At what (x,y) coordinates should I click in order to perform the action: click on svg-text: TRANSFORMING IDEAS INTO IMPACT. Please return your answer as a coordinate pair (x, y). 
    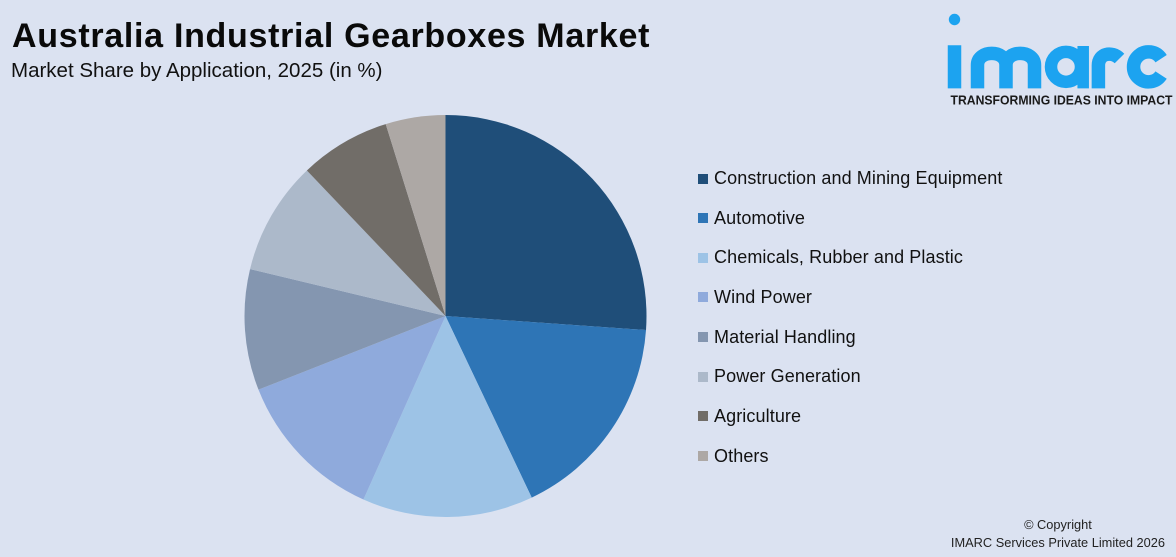
    Looking at the image, I should click on (1062, 100).